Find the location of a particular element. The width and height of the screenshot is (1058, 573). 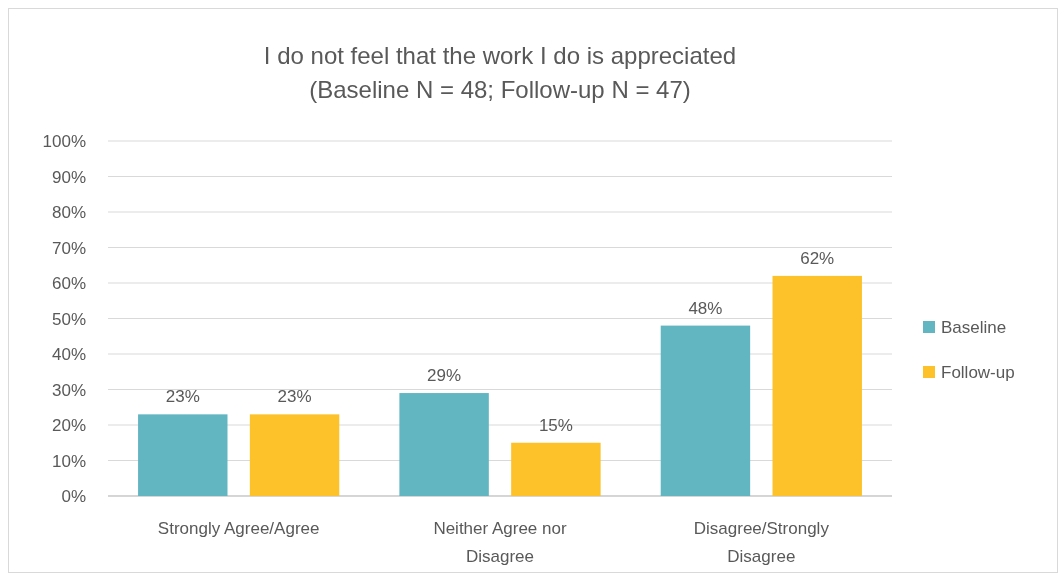

chart-subtitle: (Baseline N = 48; Follow-up N = 47) is located at coordinates (500, 89).